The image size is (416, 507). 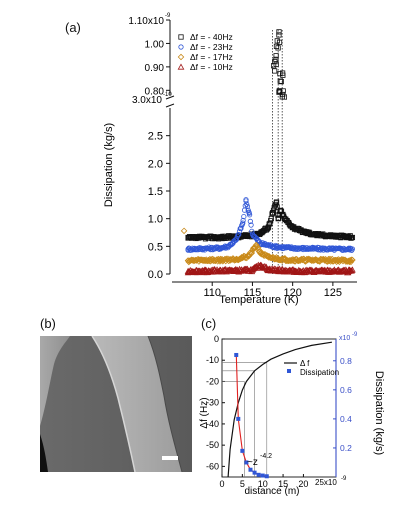 I want to click on y2-tick-label: 0.4, so click(x=346, y=419).